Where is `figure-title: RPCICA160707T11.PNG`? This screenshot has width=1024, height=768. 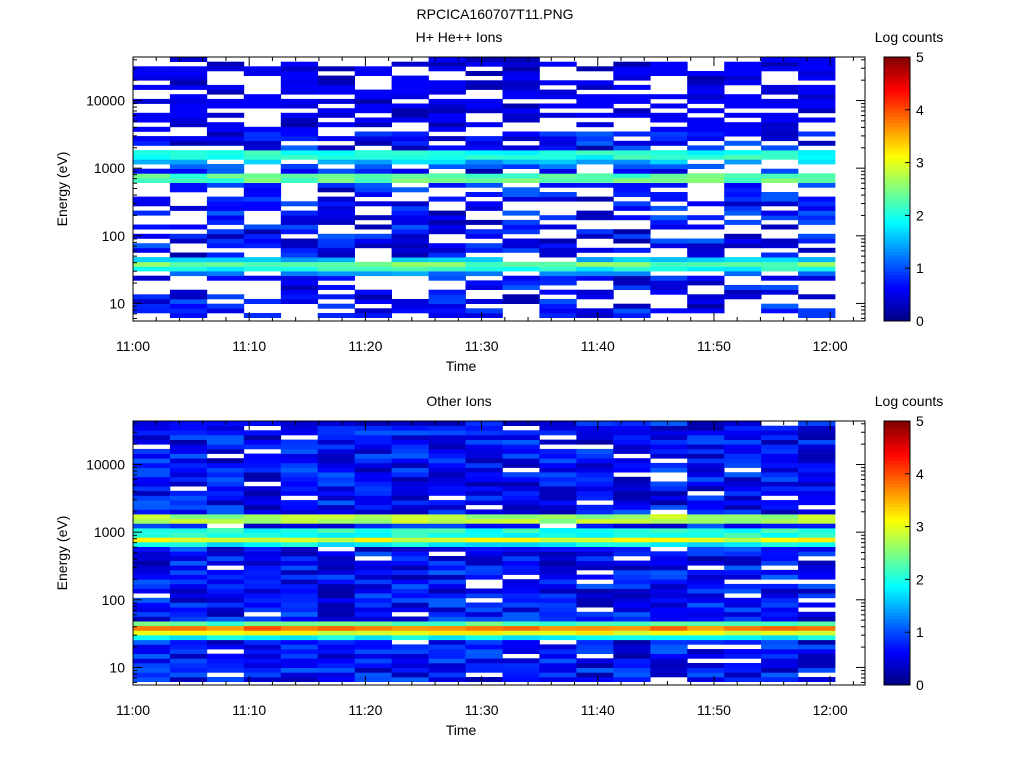
figure-title: RPCICA160707T11.PNG is located at coordinates (495, 14).